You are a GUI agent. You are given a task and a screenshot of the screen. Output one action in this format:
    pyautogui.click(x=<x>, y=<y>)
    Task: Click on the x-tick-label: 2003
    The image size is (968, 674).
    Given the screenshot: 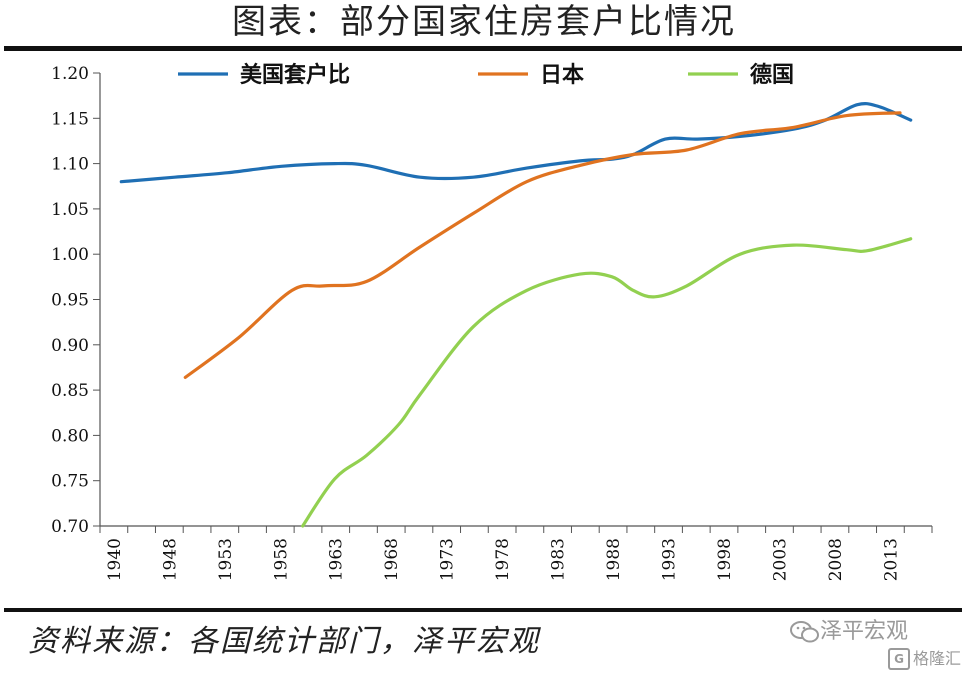 What is the action you would take?
    pyautogui.click(x=780, y=559)
    